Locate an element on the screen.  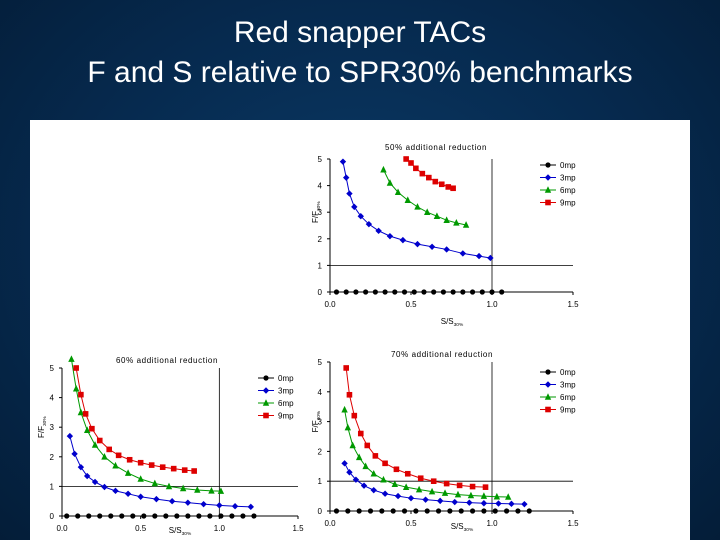
y-tick-label: 1 is located at coordinates (320, 481).